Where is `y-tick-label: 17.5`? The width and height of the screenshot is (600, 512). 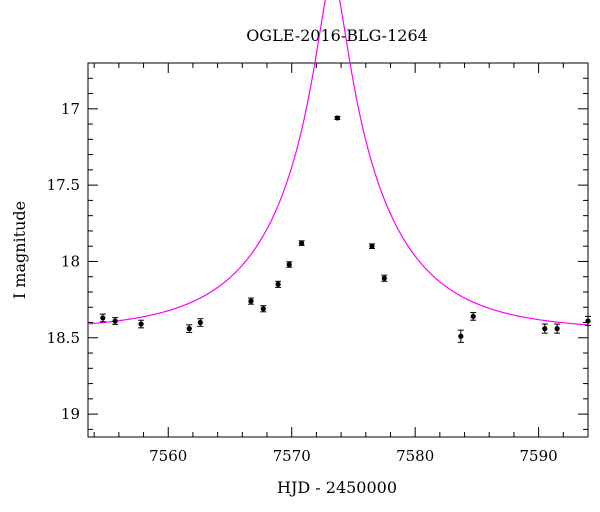 y-tick-label: 17.5 is located at coordinates (63, 185).